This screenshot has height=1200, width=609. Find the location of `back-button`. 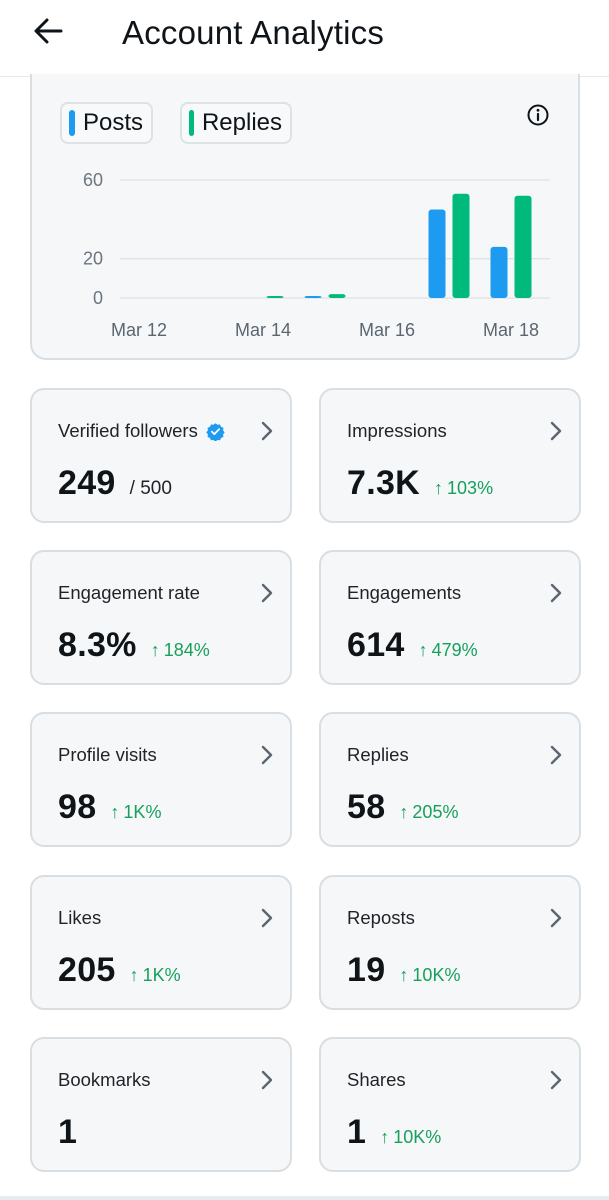

back-button is located at coordinates (48, 31).